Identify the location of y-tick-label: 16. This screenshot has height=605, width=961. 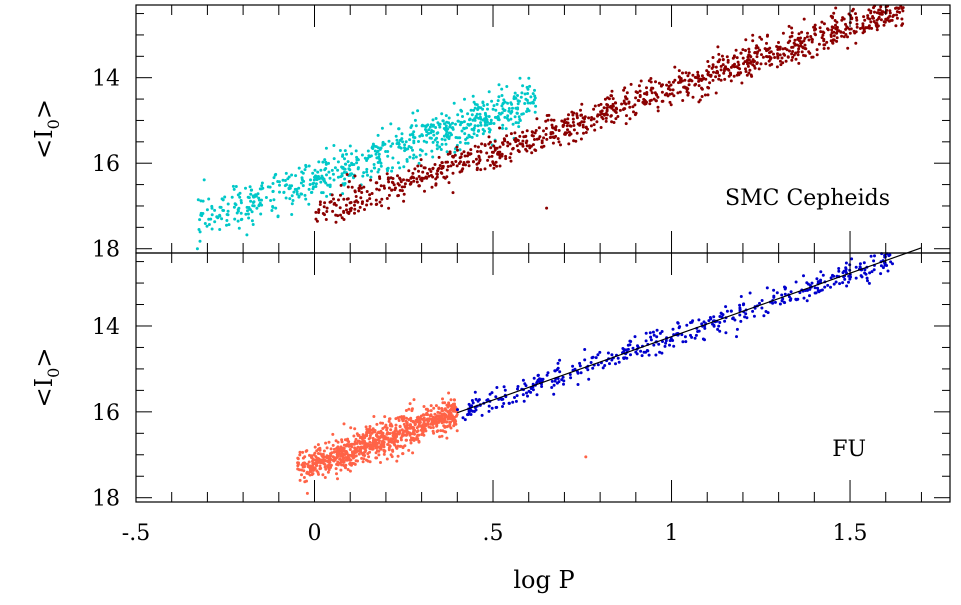
(106, 164).